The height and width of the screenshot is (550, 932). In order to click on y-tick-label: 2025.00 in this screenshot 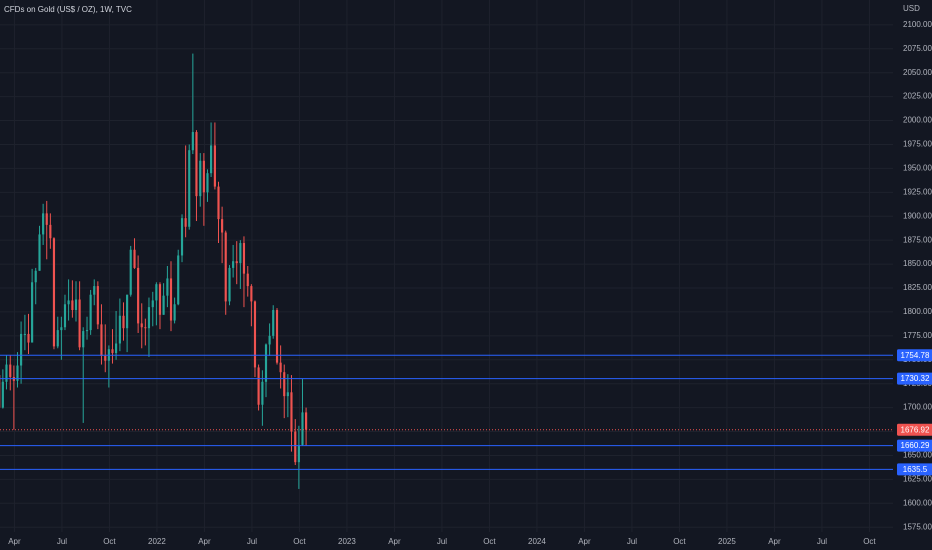, I will do `click(917, 96)`.